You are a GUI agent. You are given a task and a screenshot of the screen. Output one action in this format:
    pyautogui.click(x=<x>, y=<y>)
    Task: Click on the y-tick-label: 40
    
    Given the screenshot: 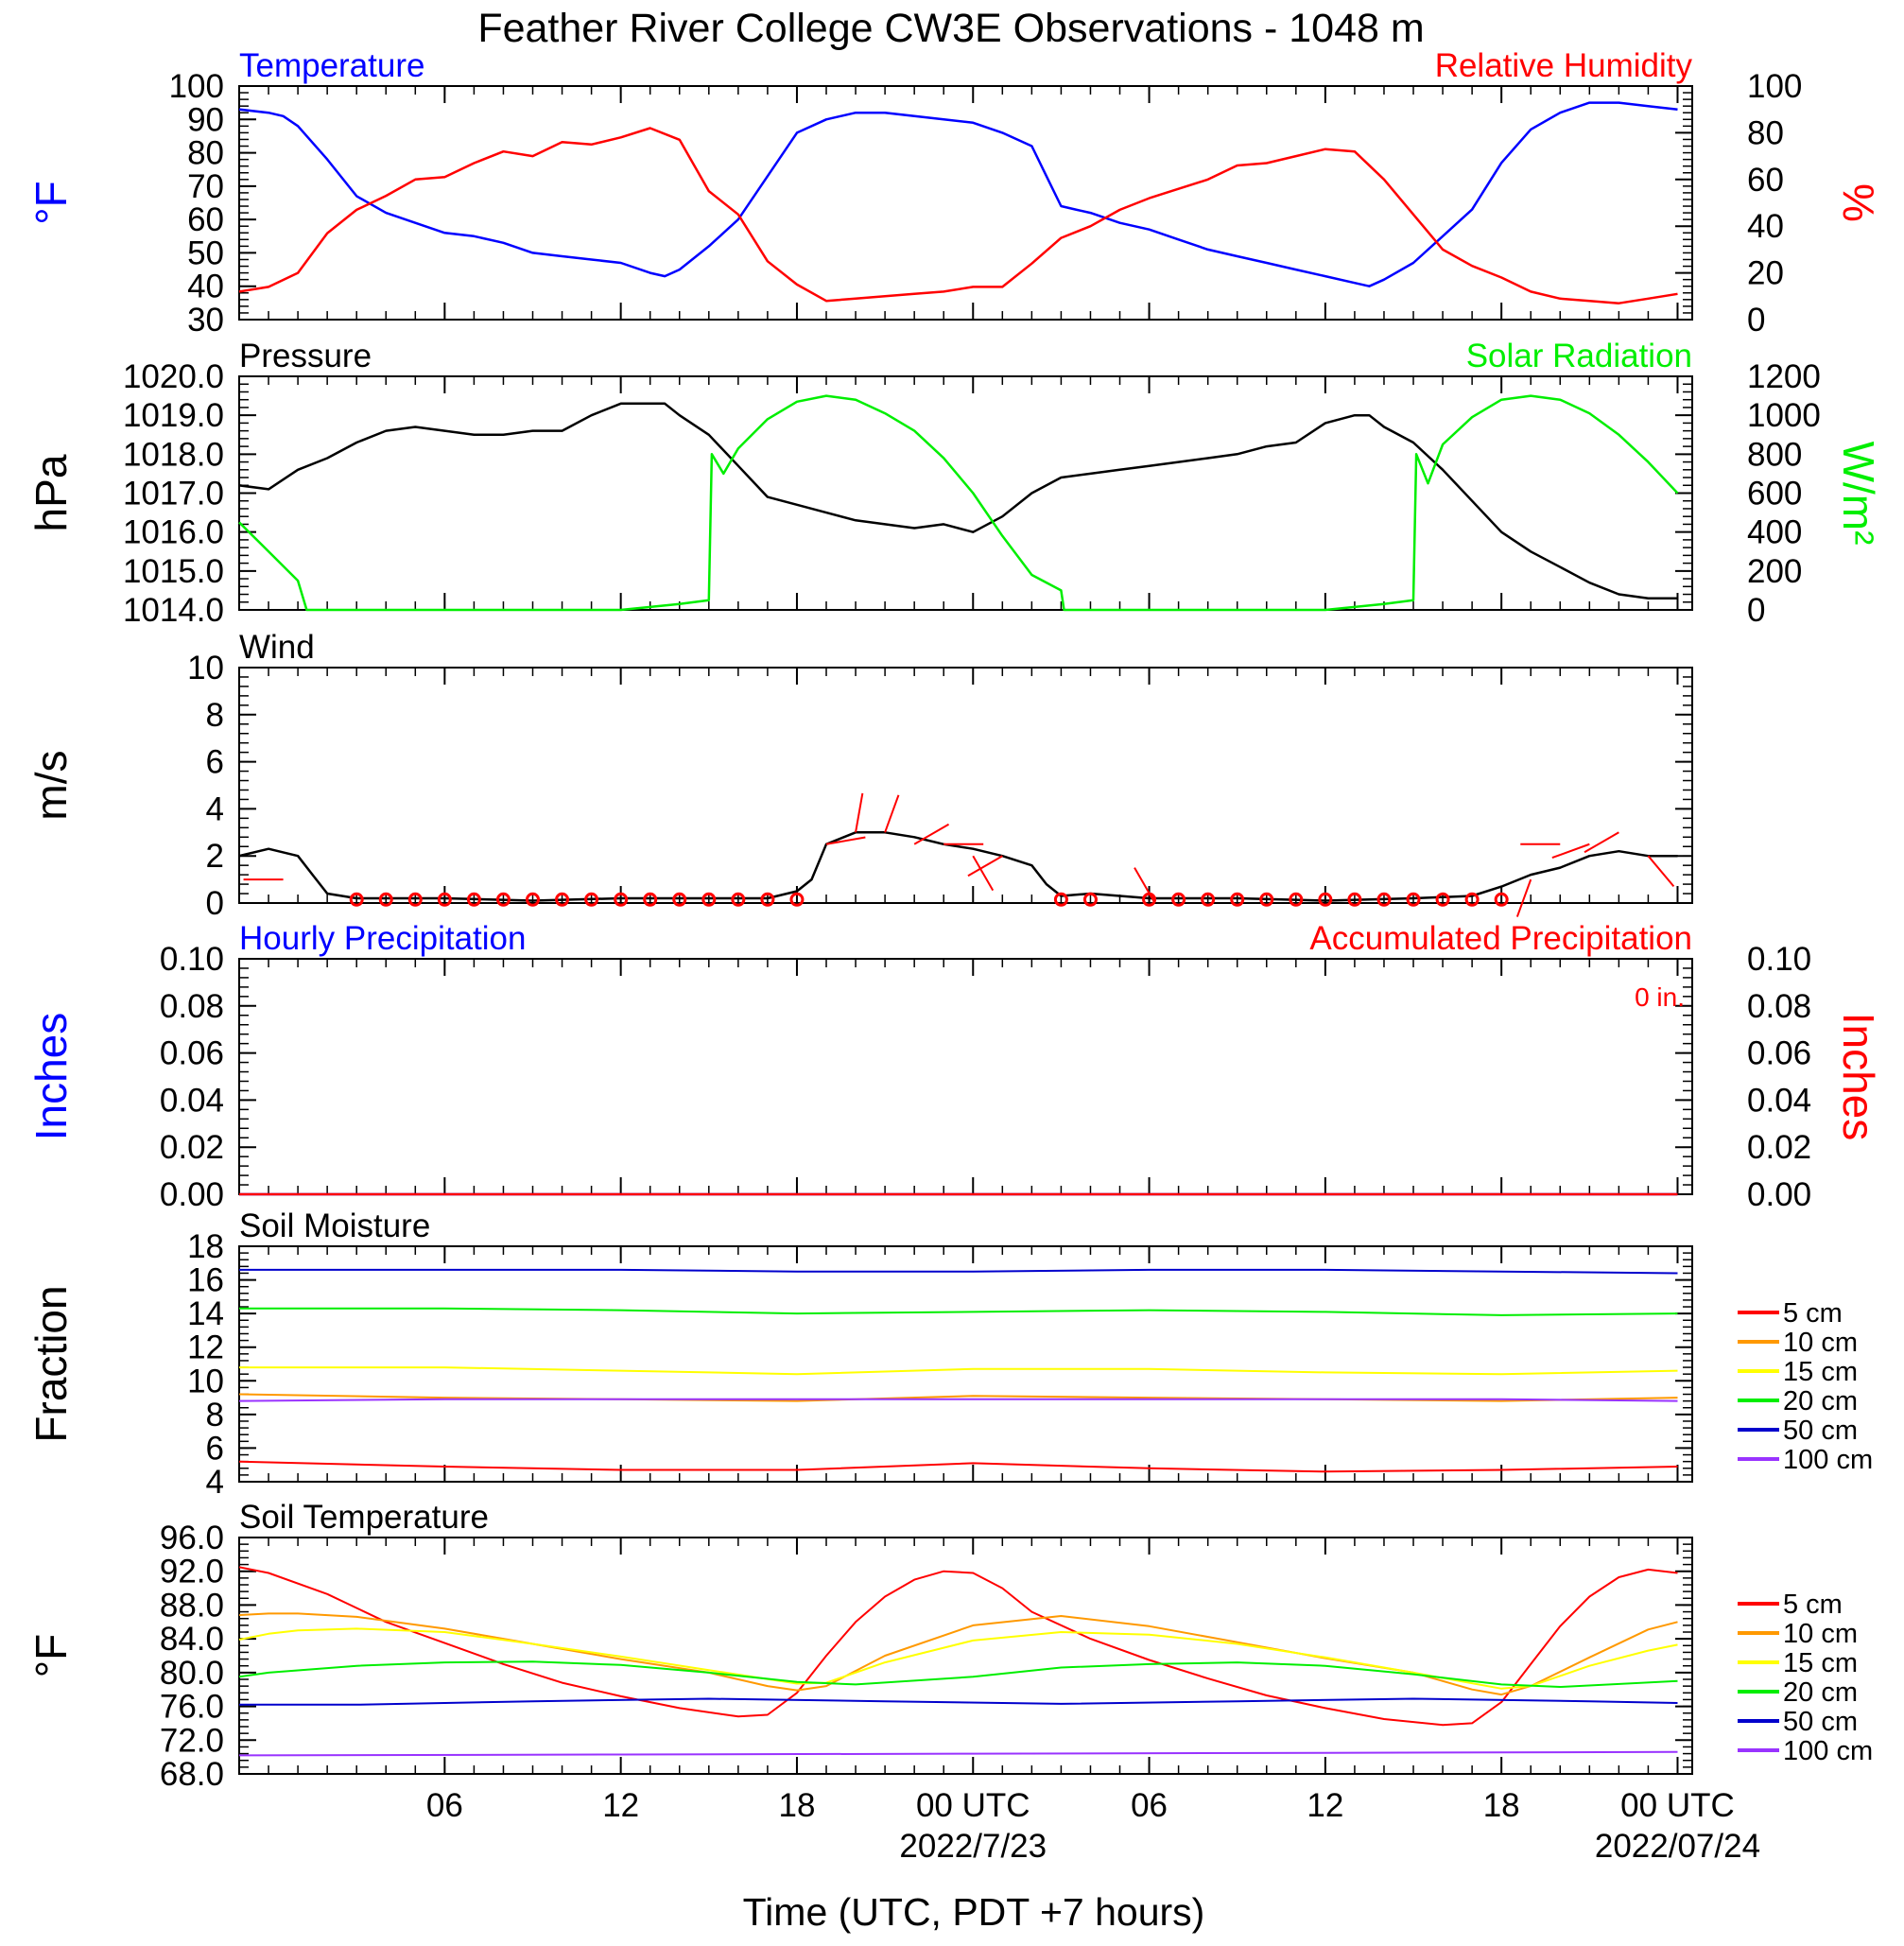 What is the action you would take?
    pyautogui.click(x=205, y=287)
    